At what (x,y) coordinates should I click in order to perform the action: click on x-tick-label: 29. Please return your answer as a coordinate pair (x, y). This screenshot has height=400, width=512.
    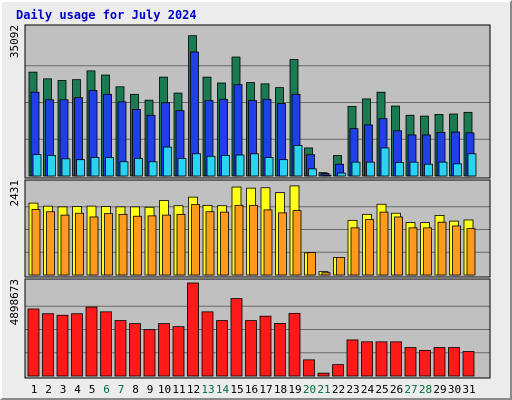
    Looking at the image, I should click on (439, 389).